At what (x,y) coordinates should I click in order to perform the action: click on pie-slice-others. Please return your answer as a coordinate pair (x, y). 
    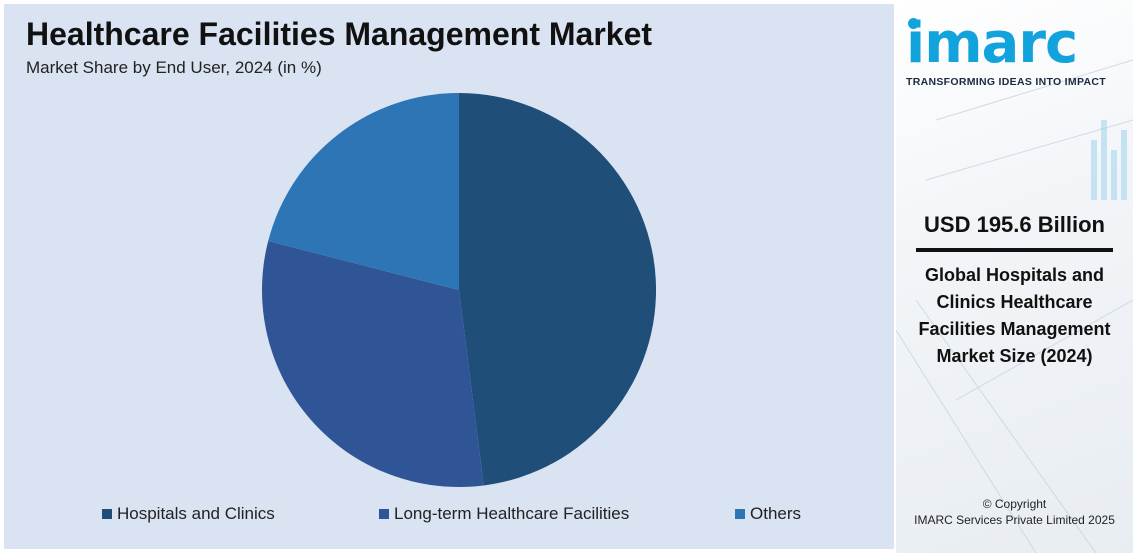
    Looking at the image, I should click on (363, 191).